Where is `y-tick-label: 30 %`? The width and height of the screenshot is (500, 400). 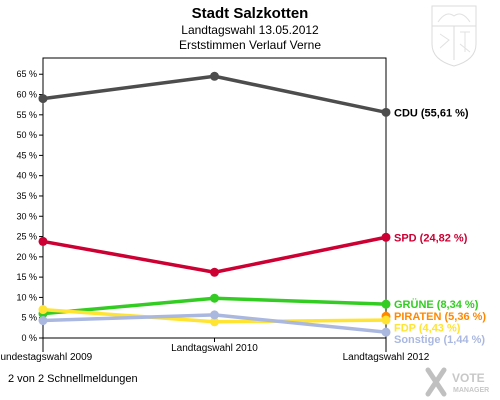 y-tick-label: 30 % is located at coordinates (26, 216).